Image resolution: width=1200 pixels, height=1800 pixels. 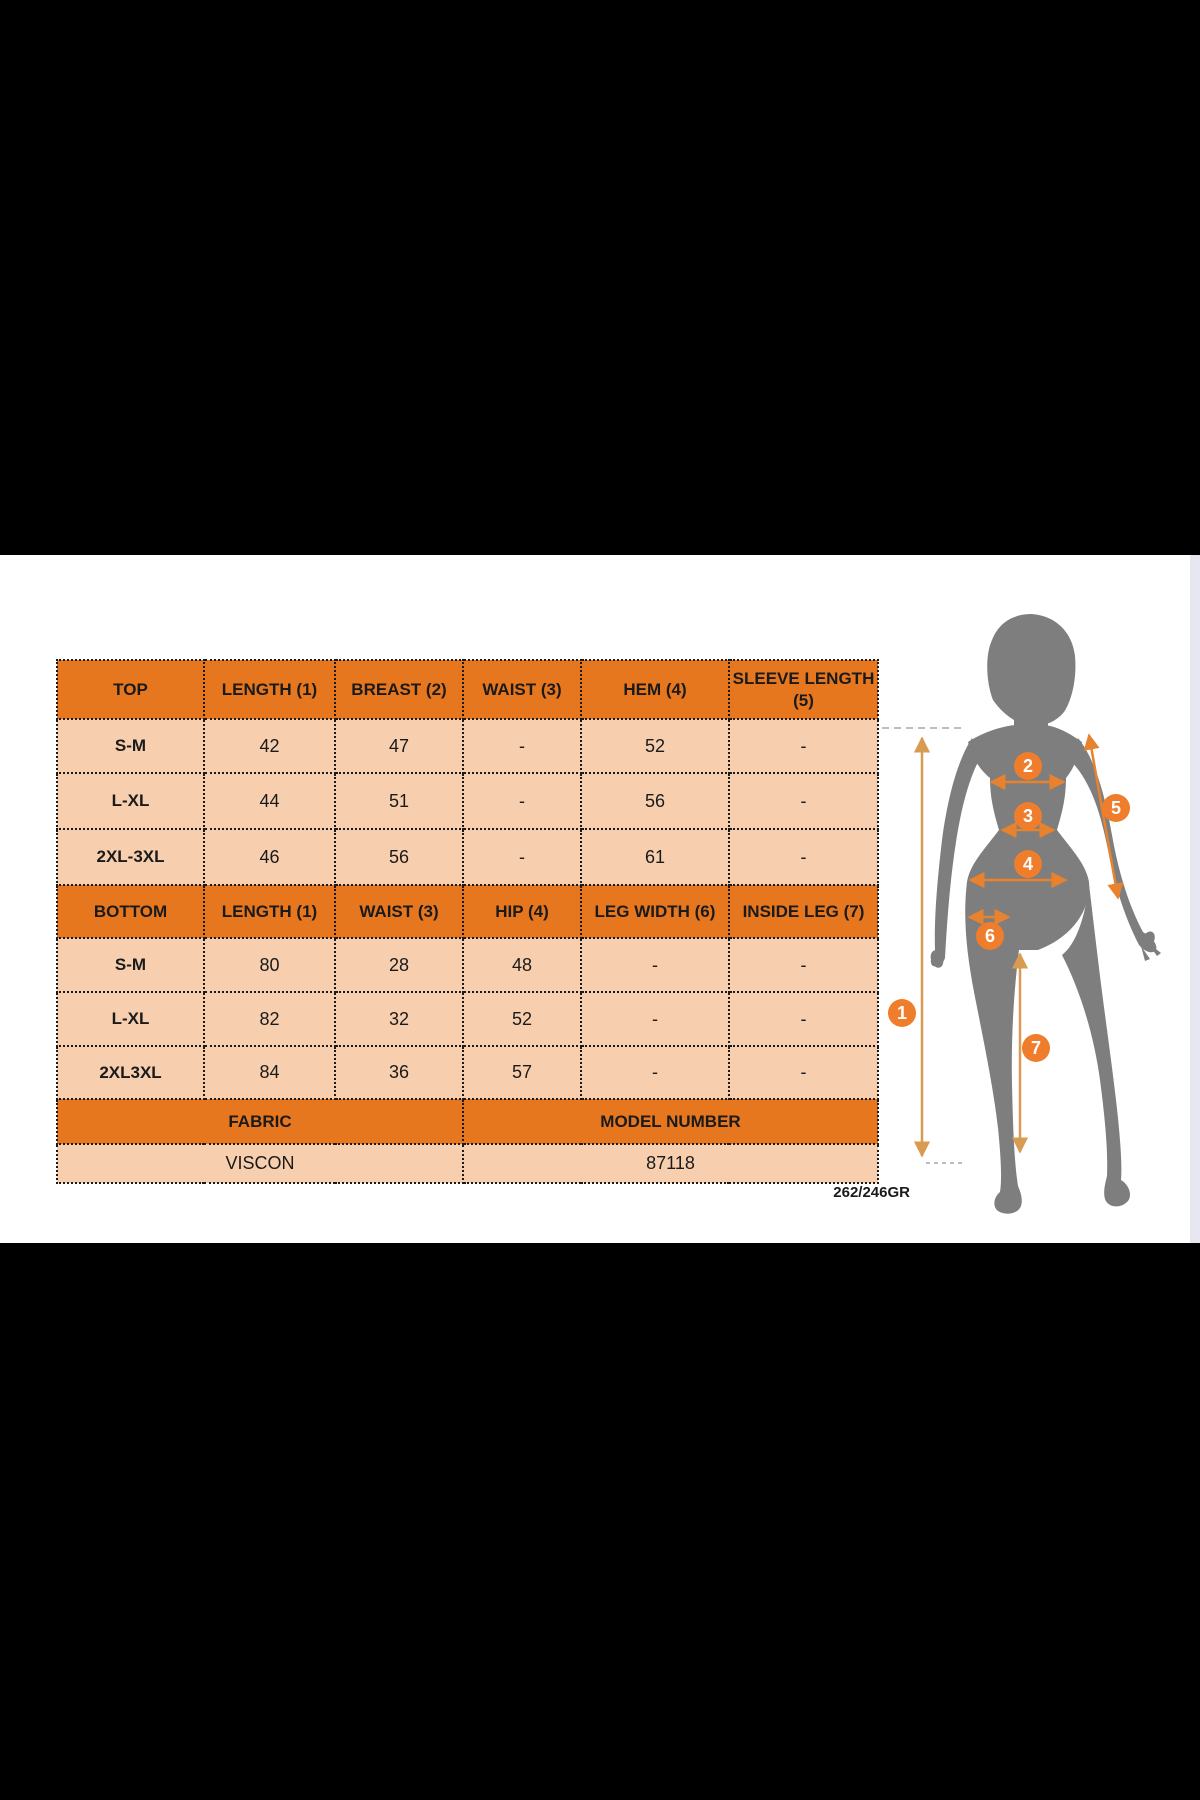 What do you see at coordinates (269, 965) in the screenshot?
I see `value-cell: 80` at bounding box center [269, 965].